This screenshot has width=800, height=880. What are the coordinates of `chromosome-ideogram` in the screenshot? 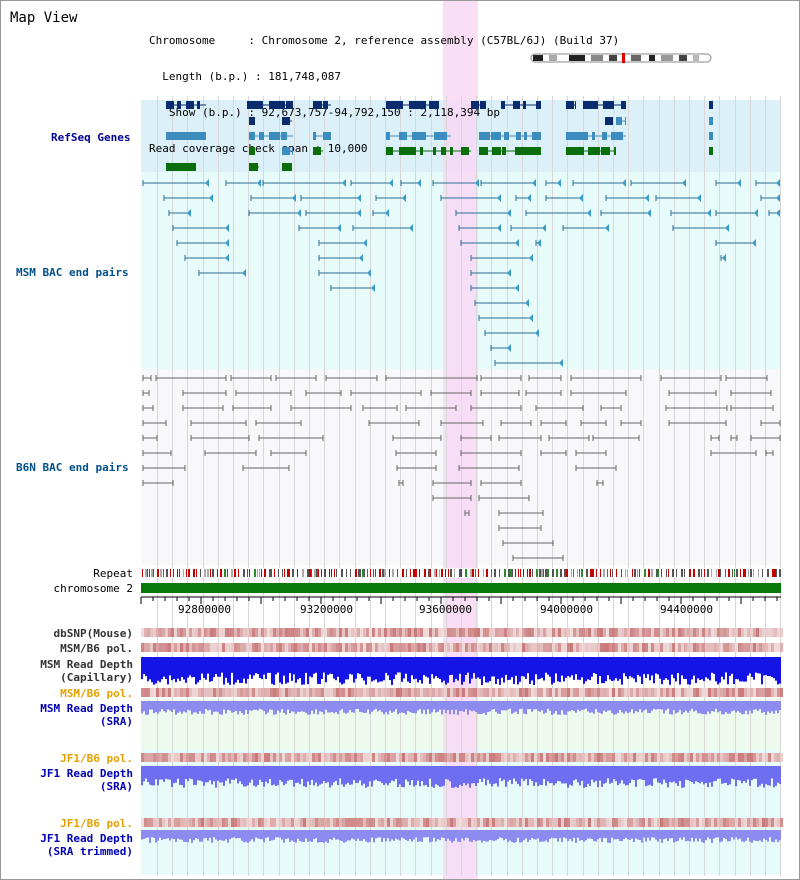 It's located at (621, 58).